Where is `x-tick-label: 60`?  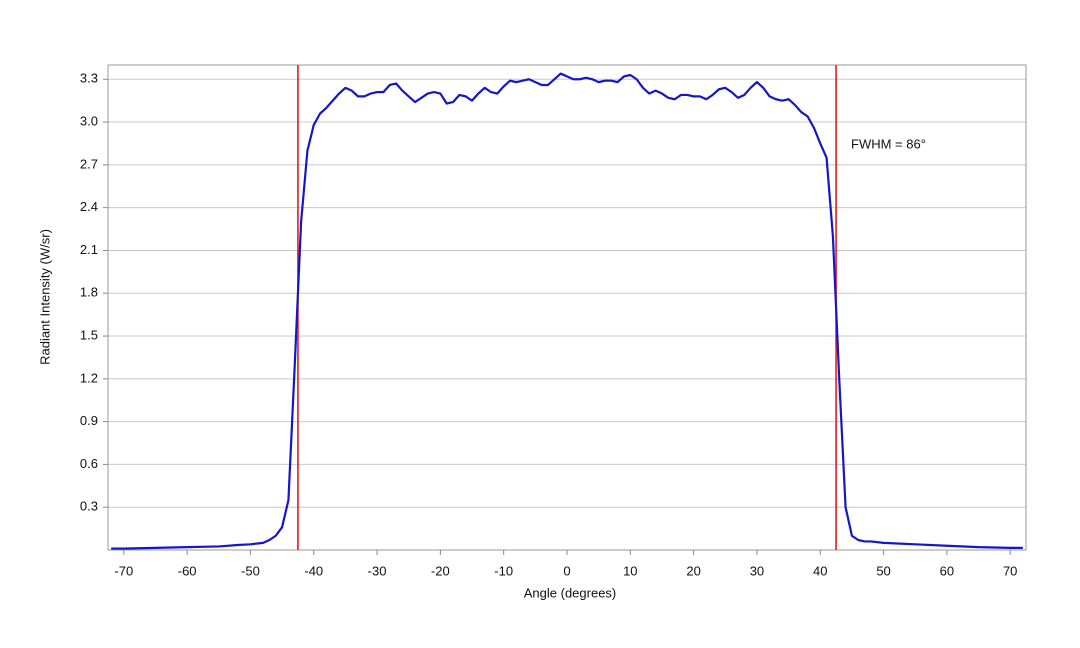
x-tick-label: 60 is located at coordinates (947, 570).